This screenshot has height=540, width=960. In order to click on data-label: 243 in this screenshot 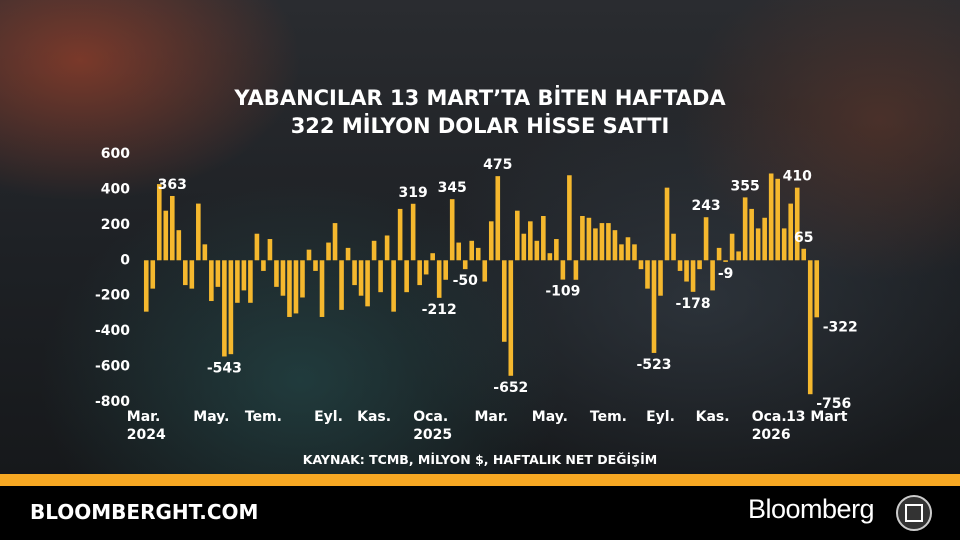, I will do `click(705, 206)`.